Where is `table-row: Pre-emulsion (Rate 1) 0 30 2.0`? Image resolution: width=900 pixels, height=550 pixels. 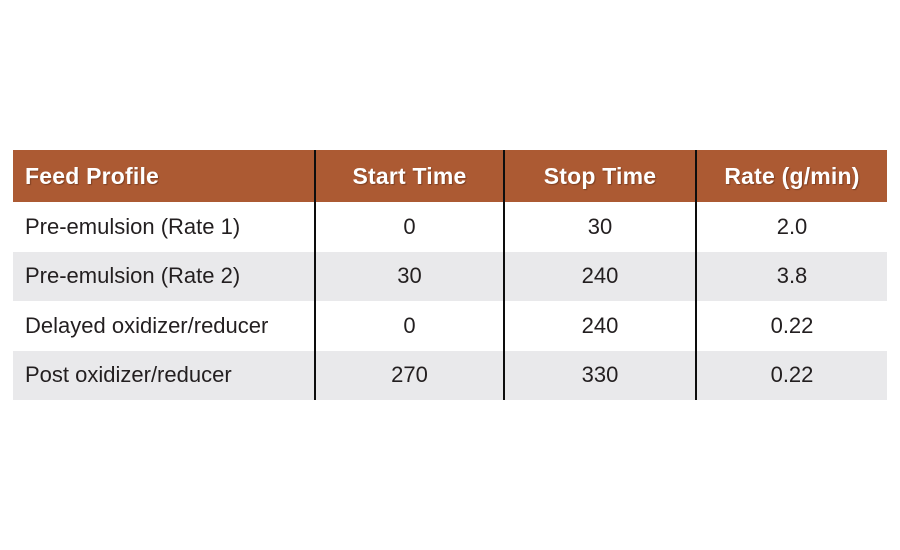 table-row: Pre-emulsion (Rate 1) 0 30 2.0 is located at coordinates (450, 227).